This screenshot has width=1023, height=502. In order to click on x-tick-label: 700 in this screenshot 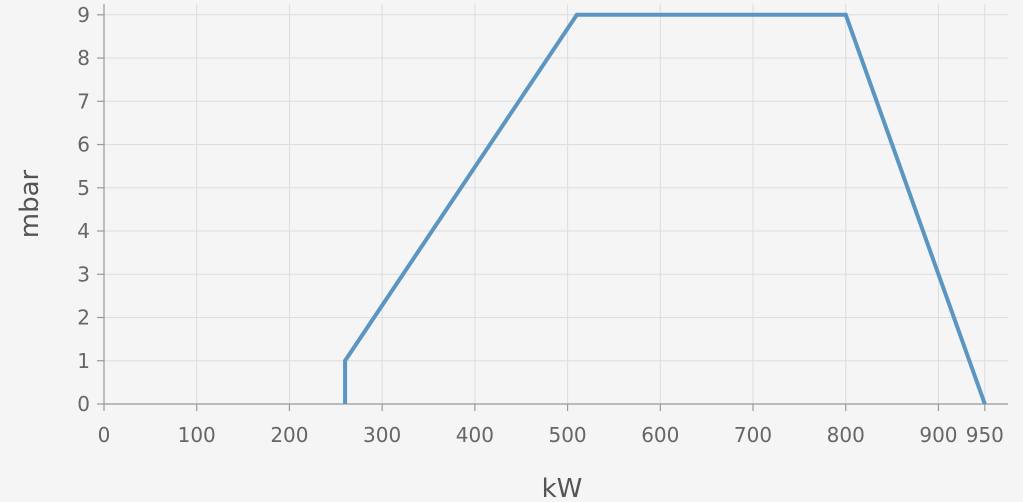, I will do `click(753, 435)`.